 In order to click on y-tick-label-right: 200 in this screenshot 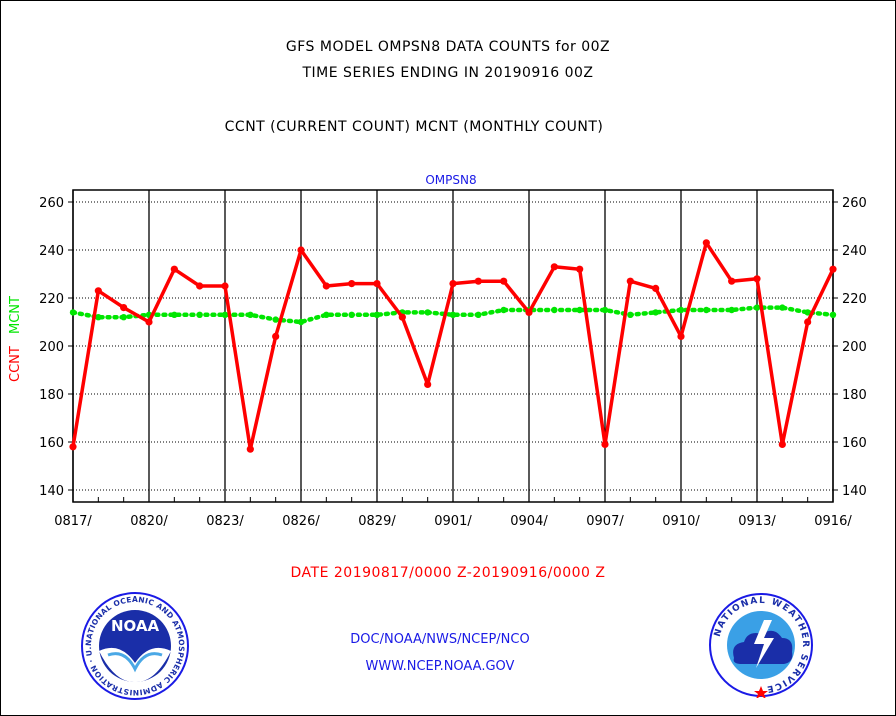, I will do `click(854, 347)`.